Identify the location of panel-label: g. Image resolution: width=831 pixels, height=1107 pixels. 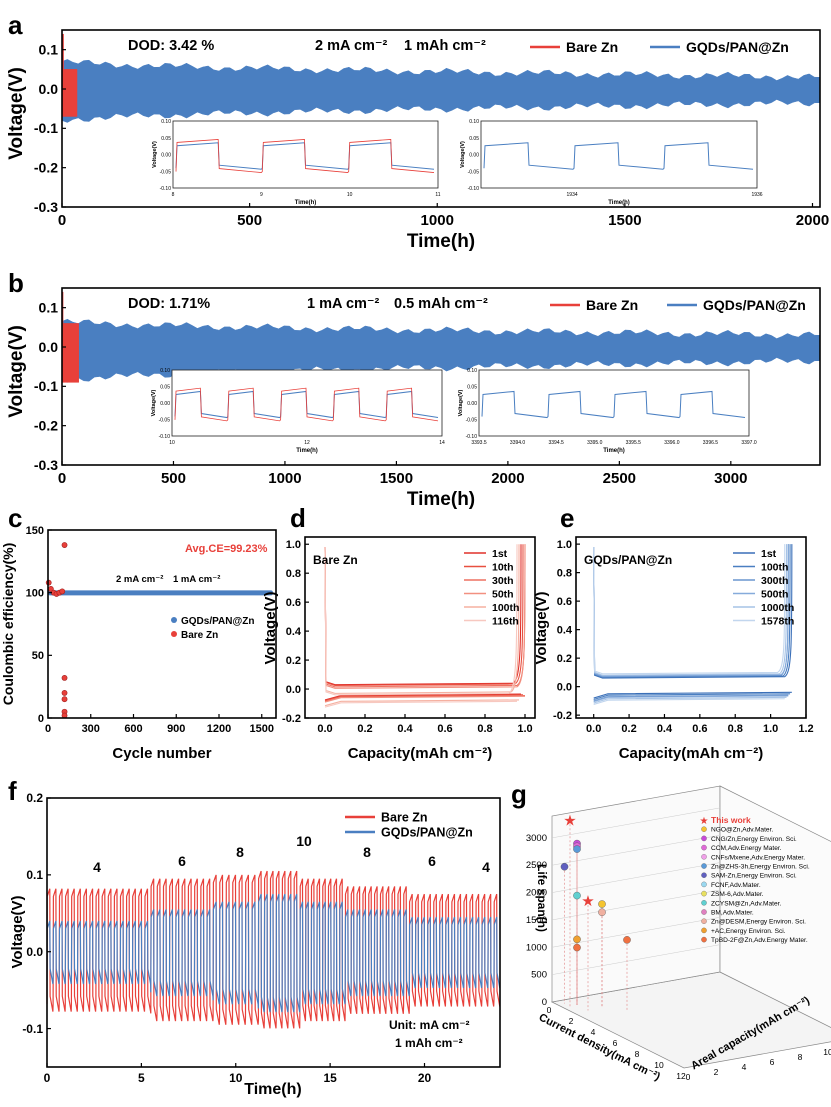
(519, 794).